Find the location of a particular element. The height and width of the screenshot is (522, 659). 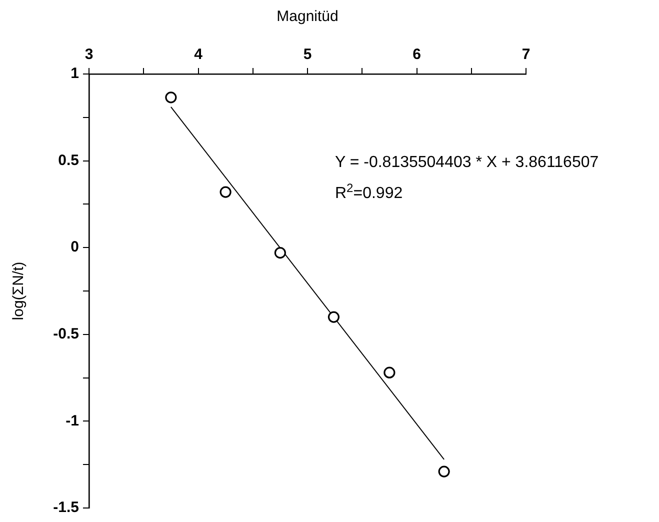

y-axis-title: log(ΣN/t) is located at coordinates (19, 291).